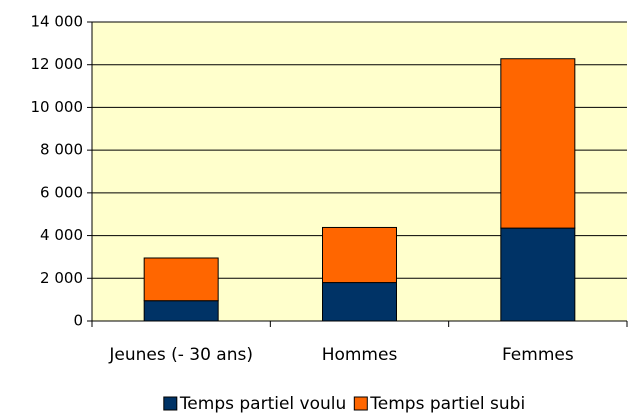 The height and width of the screenshot is (414, 629). I want to click on x-tick-label: Hommes, so click(360, 355).